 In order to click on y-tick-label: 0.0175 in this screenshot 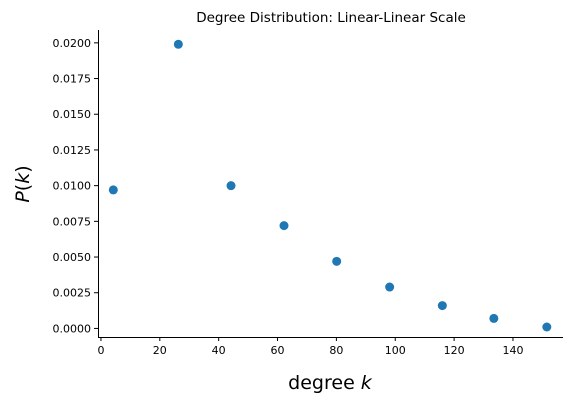, I will do `click(72, 79)`.